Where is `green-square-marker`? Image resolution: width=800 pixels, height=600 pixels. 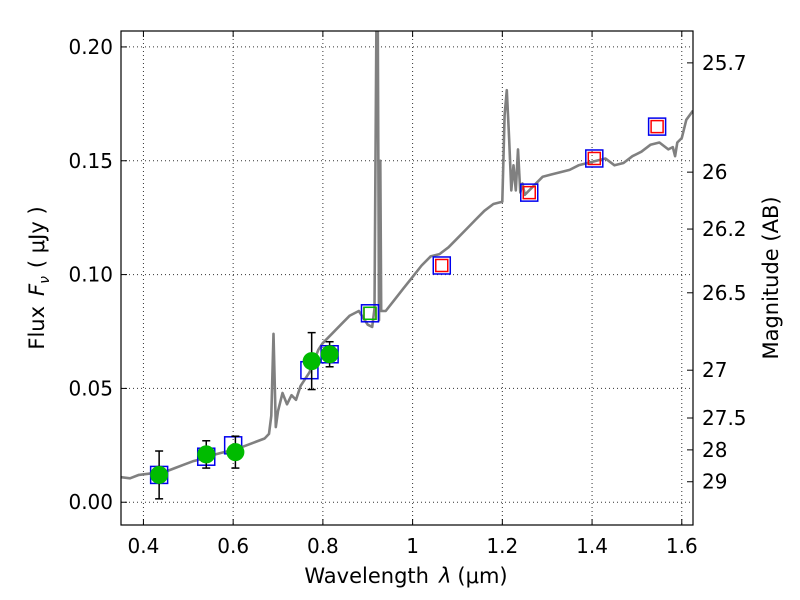
green-square-marker is located at coordinates (370, 313).